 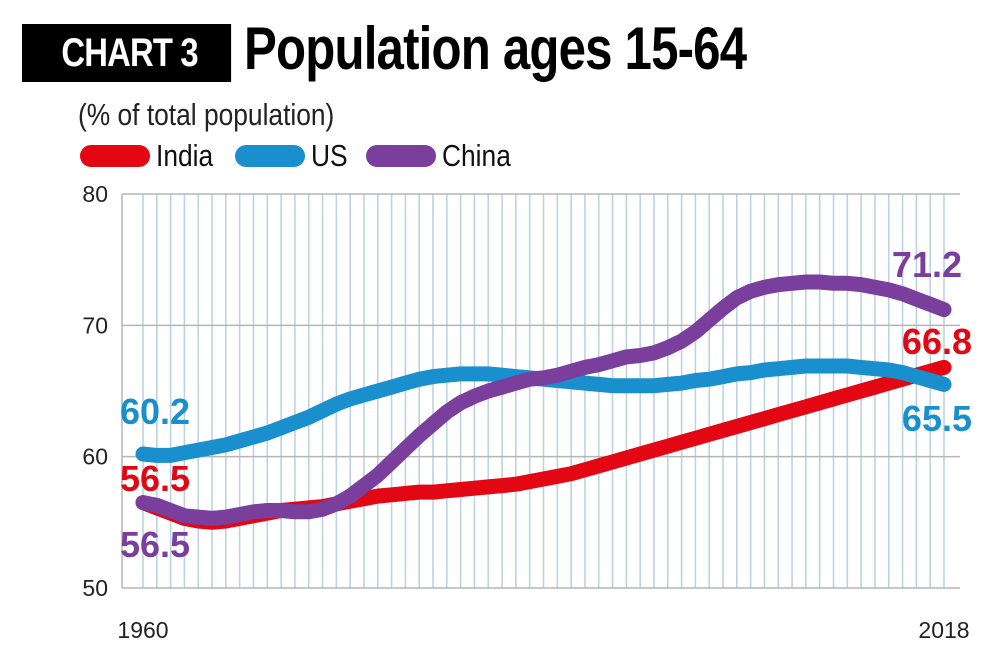 What do you see at coordinates (937, 341) in the screenshot?
I see `value-label-india-end: 66.8` at bounding box center [937, 341].